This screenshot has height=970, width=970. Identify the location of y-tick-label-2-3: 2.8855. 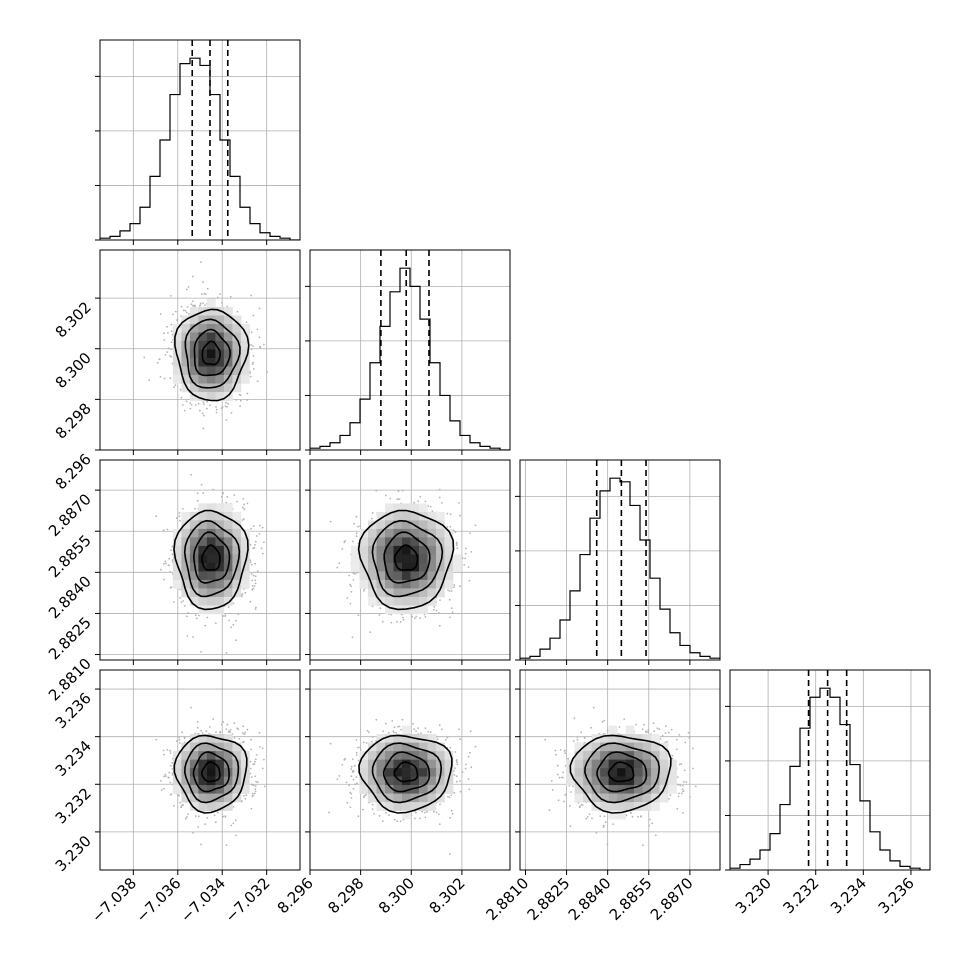
(70, 556).